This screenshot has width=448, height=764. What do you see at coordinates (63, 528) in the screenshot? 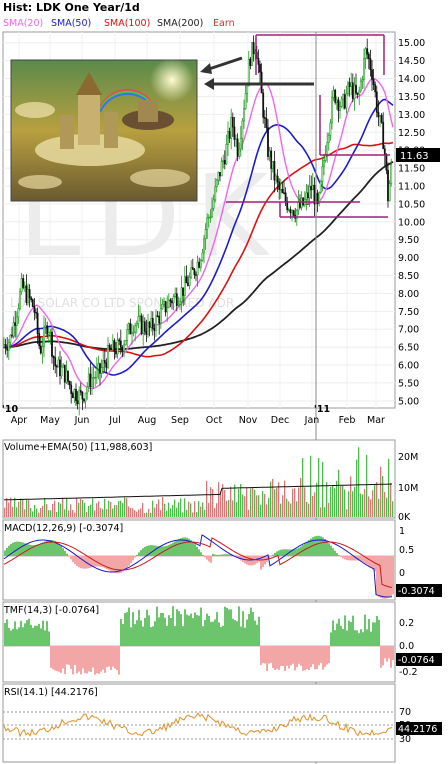
I see `macd-title: MACD(12,26,9) [-0.3074]` at bounding box center [63, 528].